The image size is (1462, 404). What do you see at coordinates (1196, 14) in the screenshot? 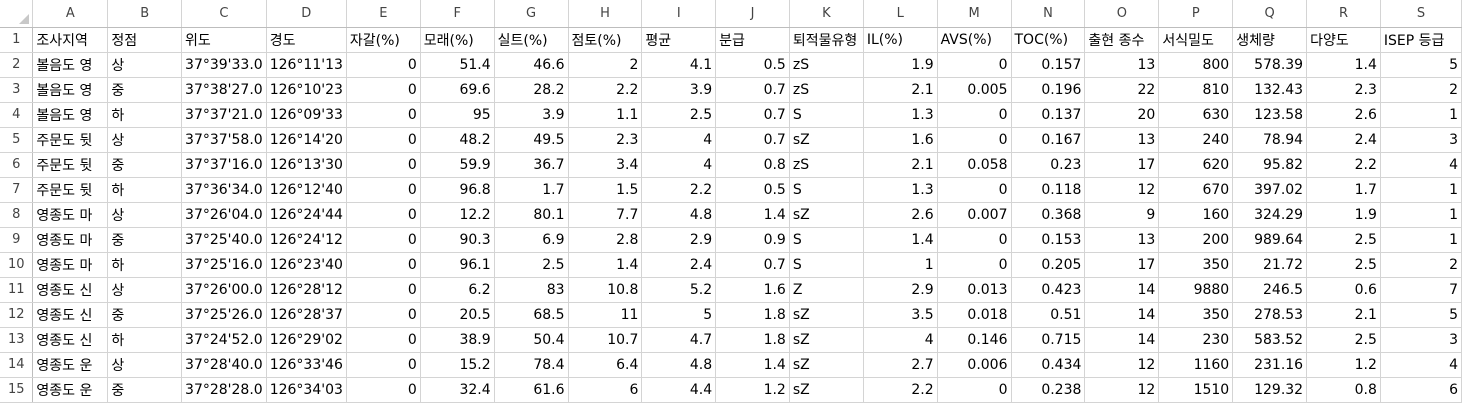
I see `column-header: P` at bounding box center [1196, 14].